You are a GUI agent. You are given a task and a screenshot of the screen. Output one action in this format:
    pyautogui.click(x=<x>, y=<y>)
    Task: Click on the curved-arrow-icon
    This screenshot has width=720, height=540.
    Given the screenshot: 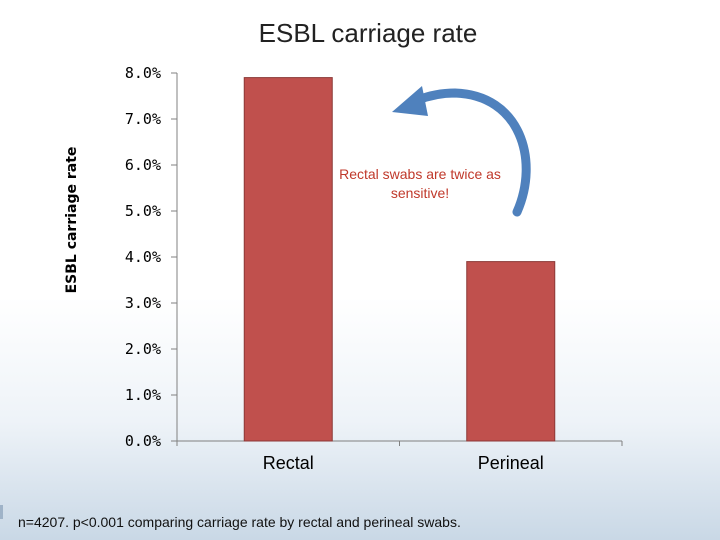 What is the action you would take?
    pyautogui.click(x=461, y=151)
    